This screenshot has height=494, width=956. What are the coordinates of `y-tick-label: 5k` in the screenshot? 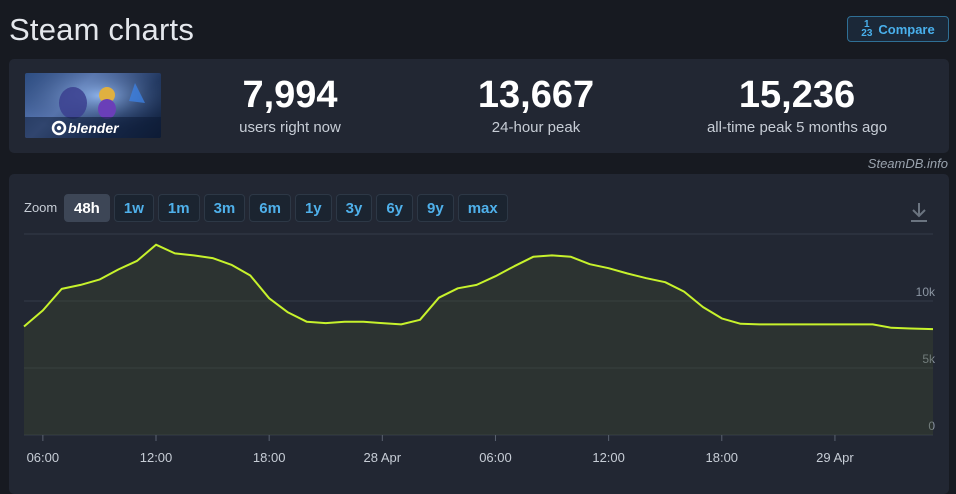 It's located at (929, 359).